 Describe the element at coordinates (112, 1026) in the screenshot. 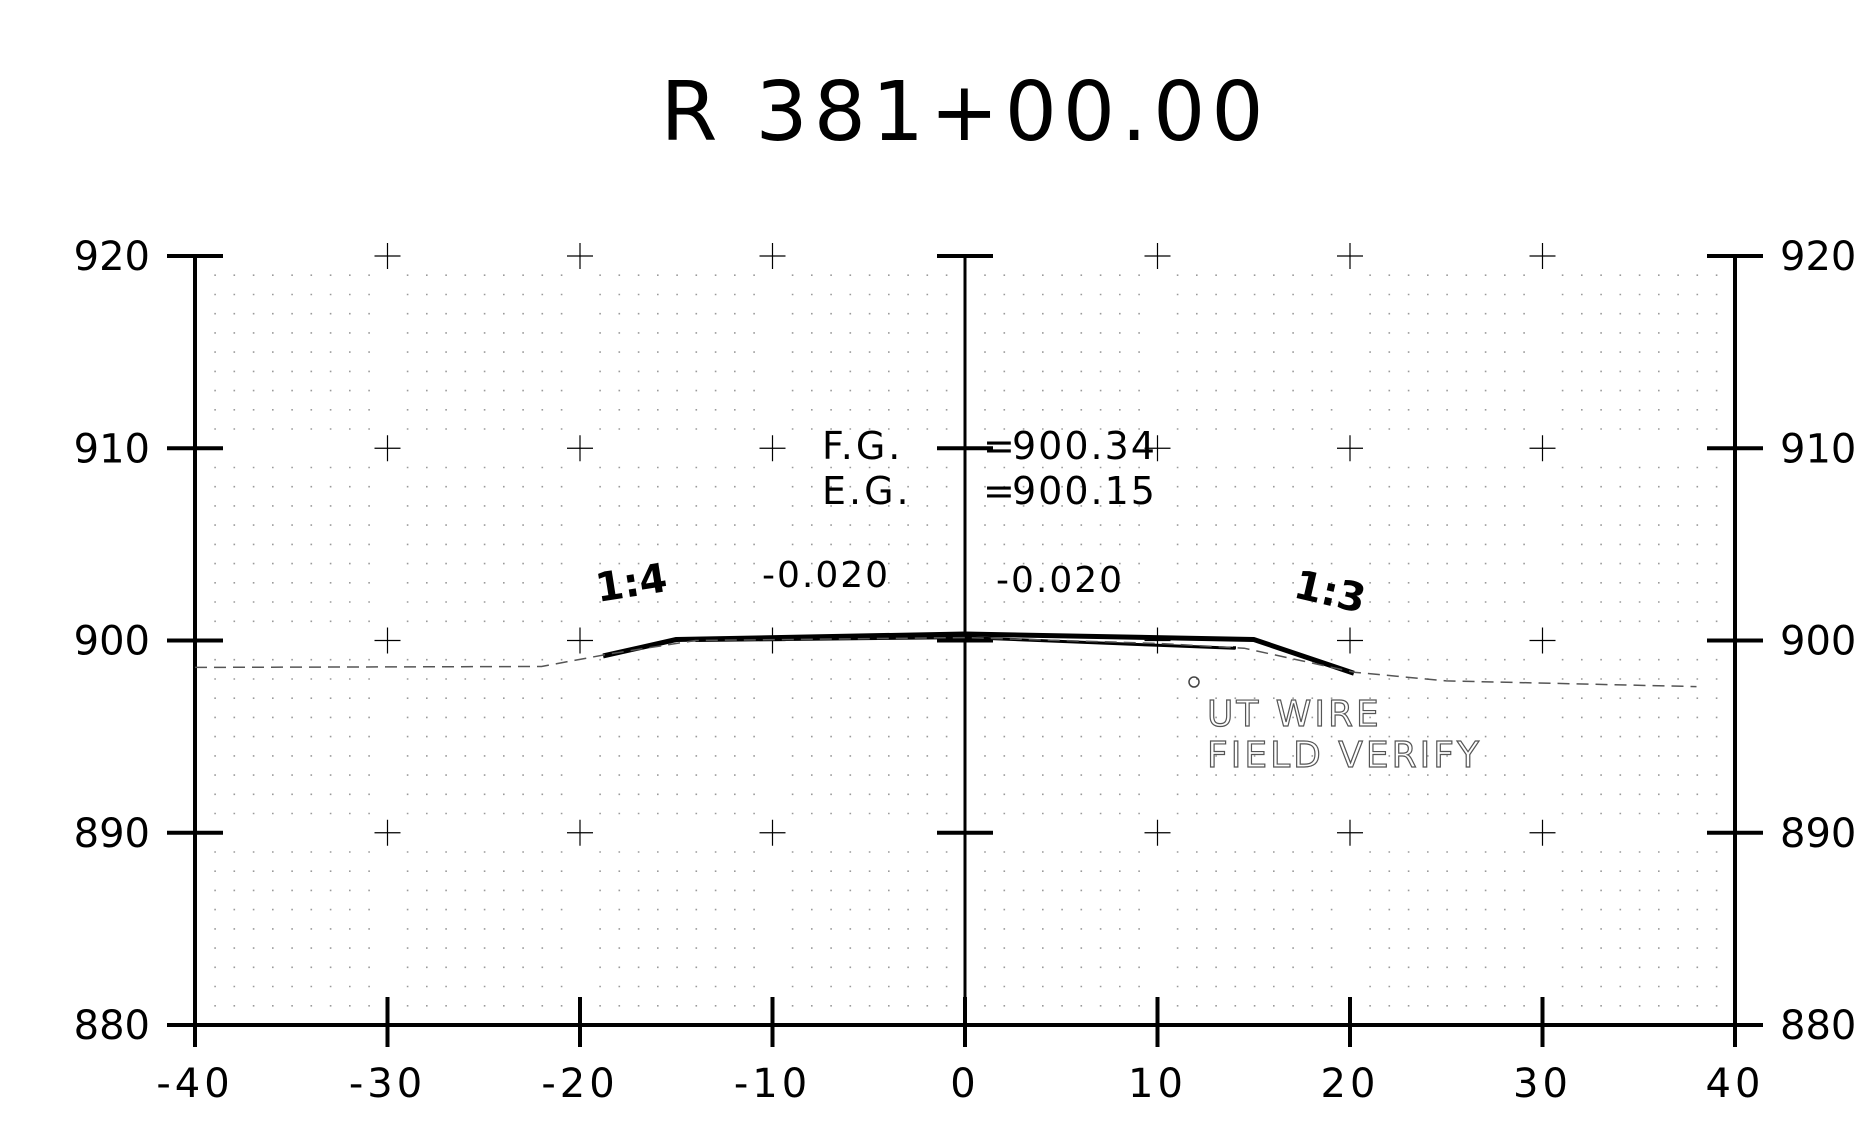

I see `left-elevation-label: 880` at that location.